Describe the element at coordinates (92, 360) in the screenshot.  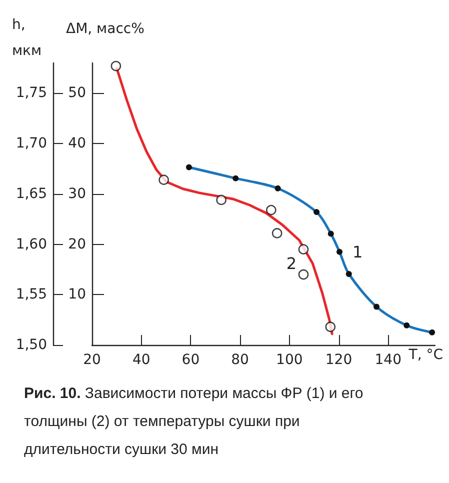
I see `x-tick-label: 20` at that location.